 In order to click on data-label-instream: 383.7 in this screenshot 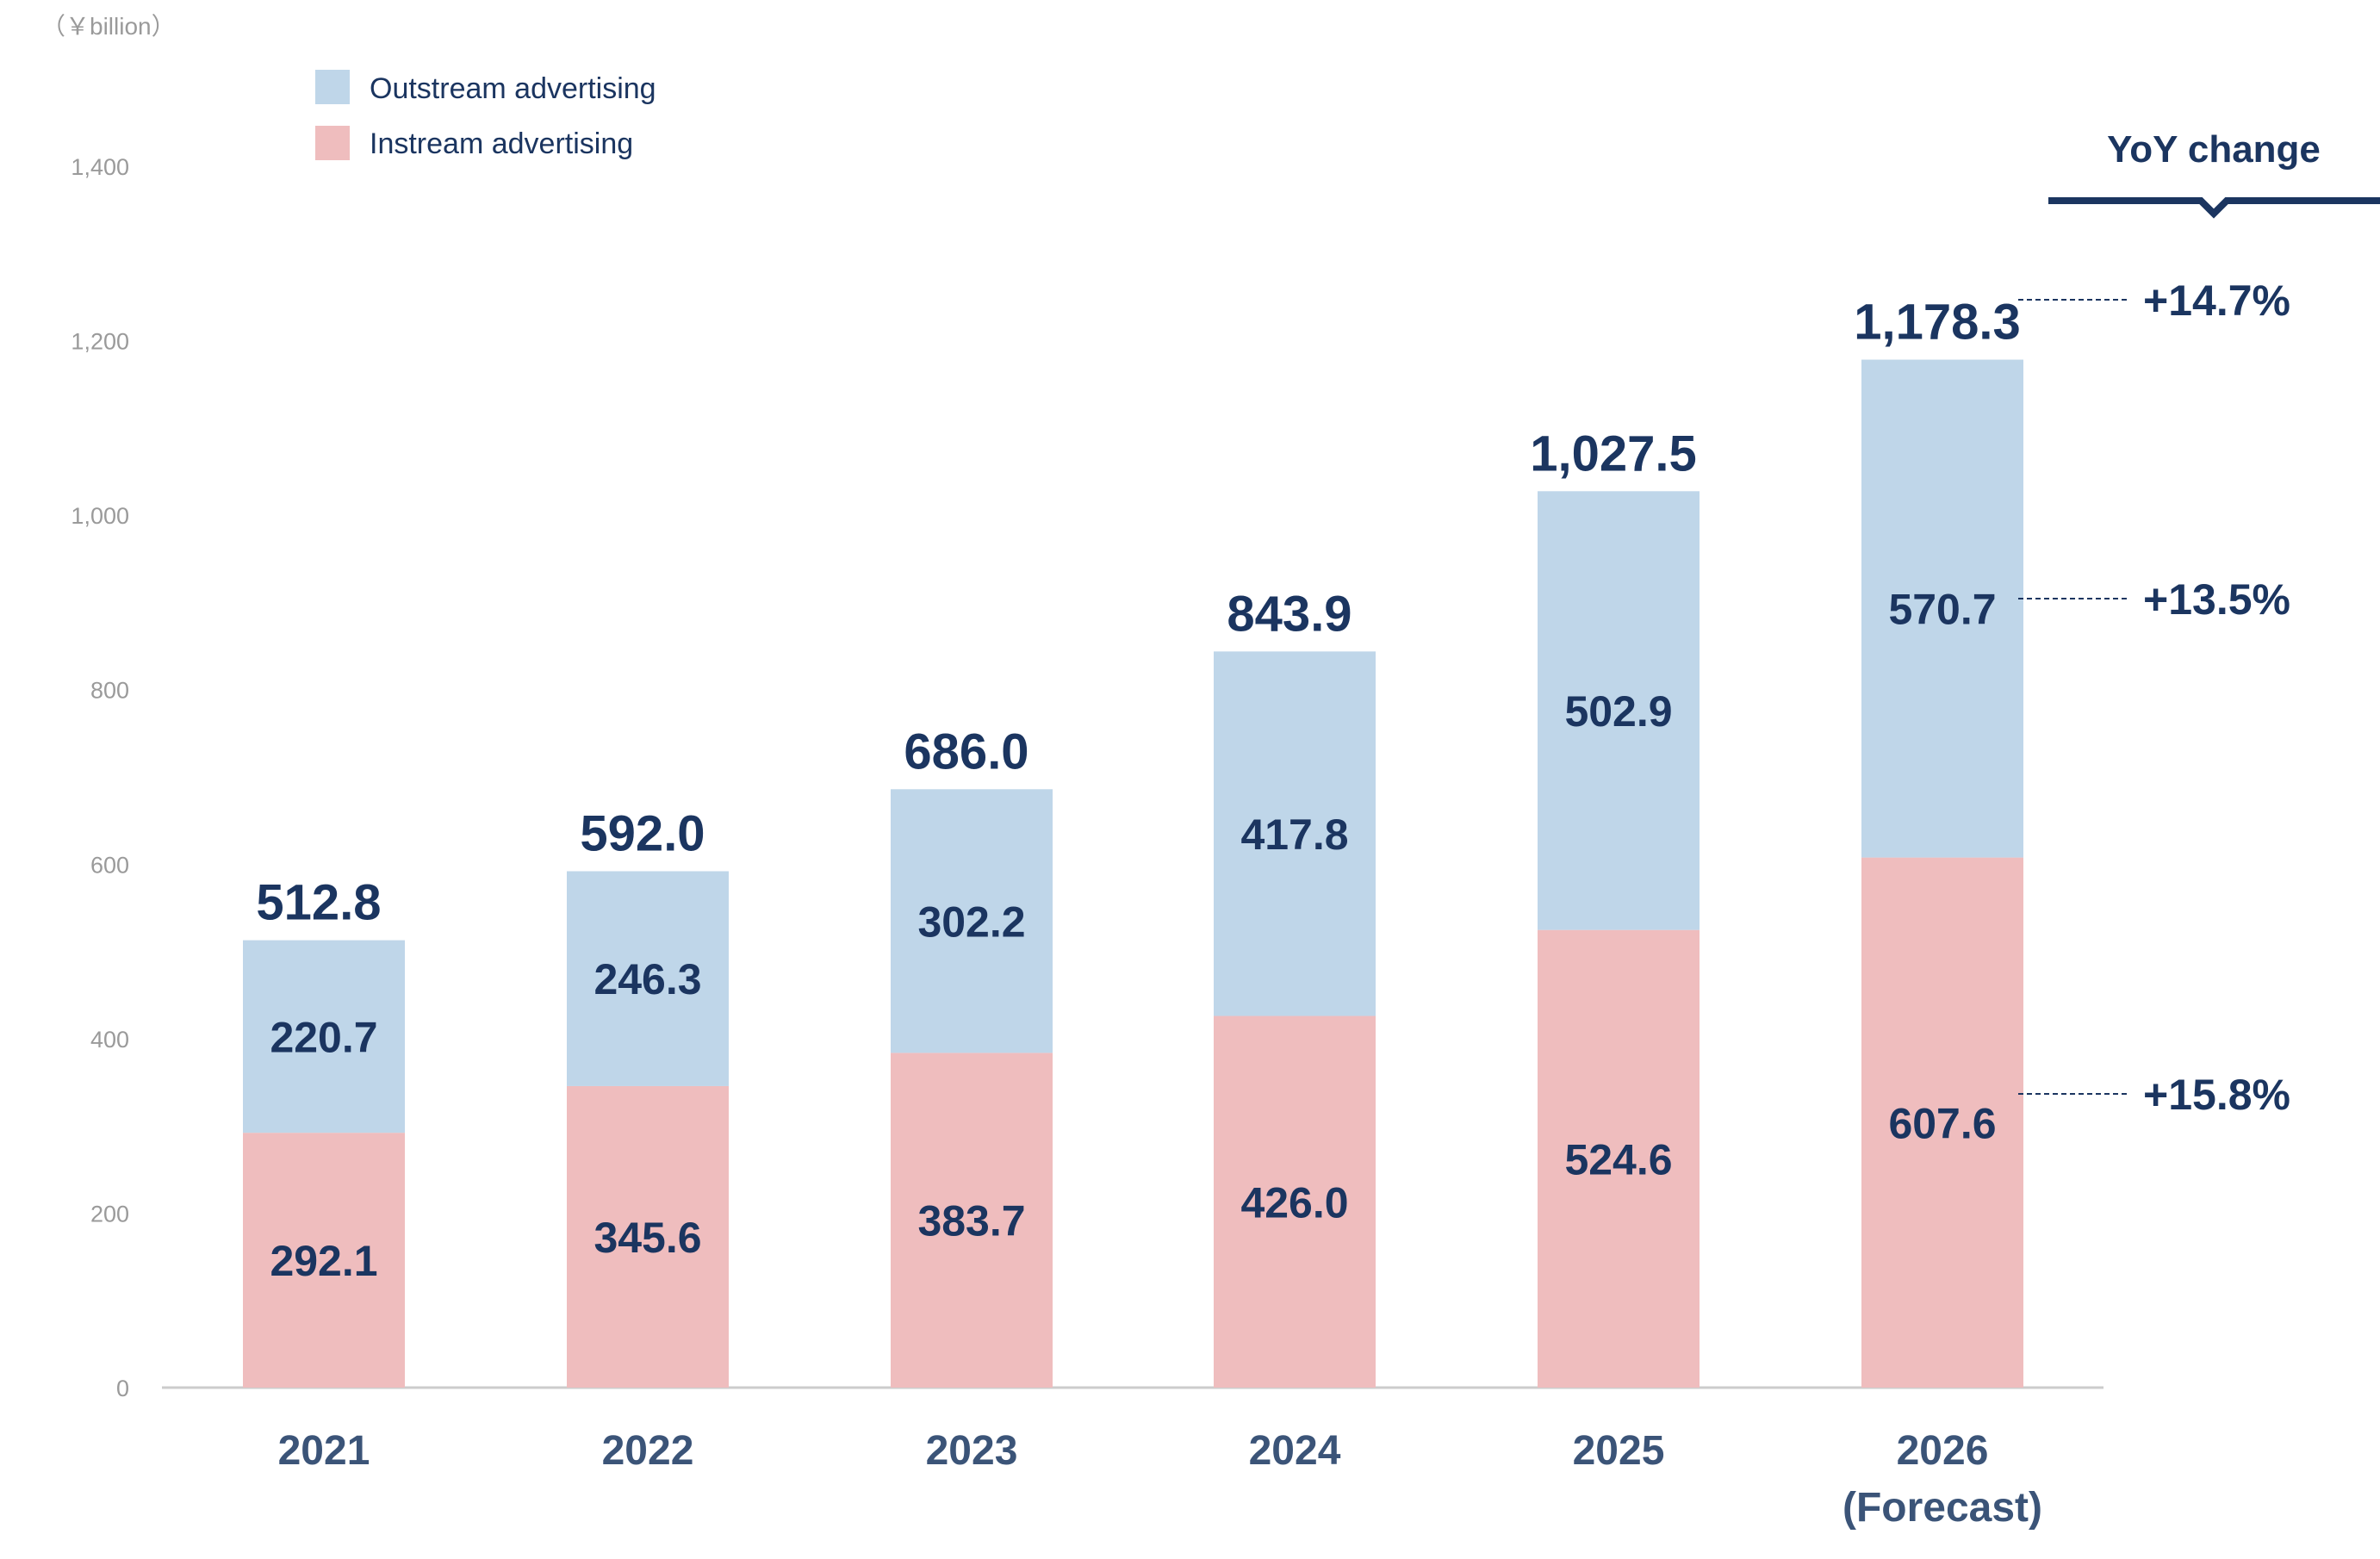, I will do `click(971, 1221)`.